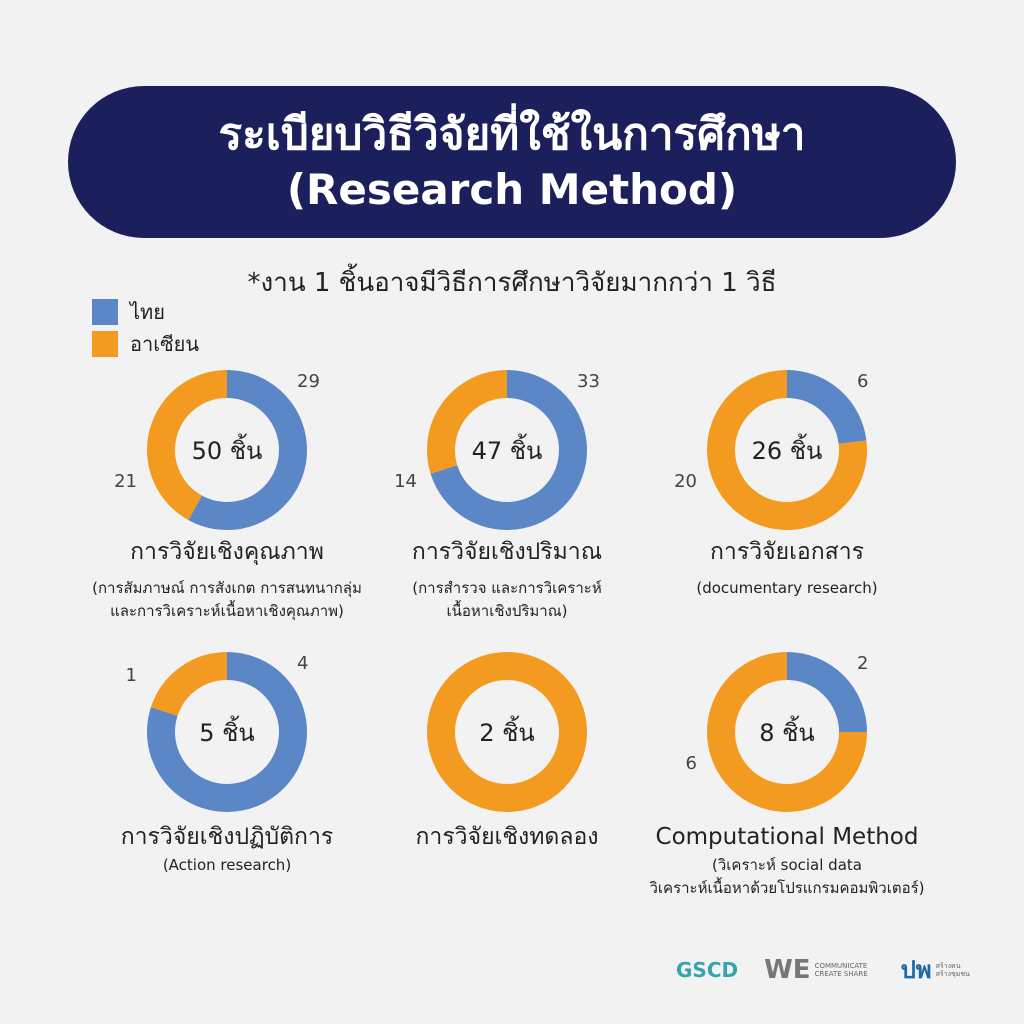  Describe the element at coordinates (862, 381) in the screenshot. I see `value-label-thai: 6` at that location.